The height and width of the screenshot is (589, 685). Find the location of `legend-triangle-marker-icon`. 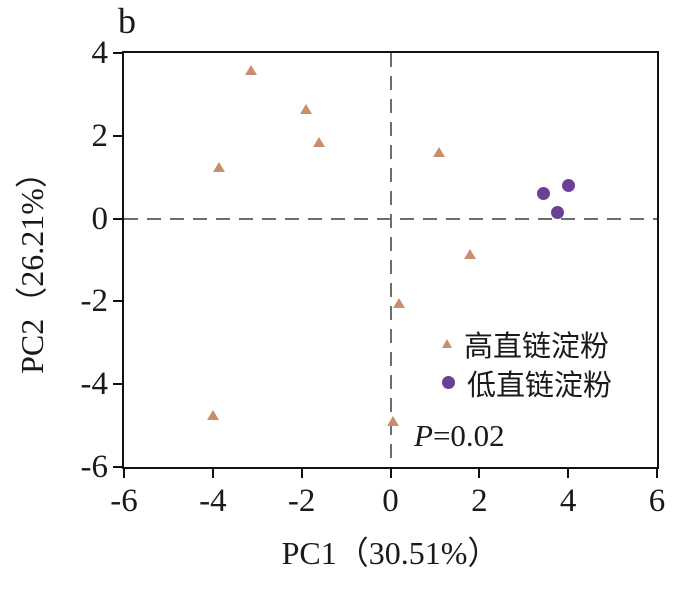

legend-triangle-marker-icon is located at coordinates (447, 343).